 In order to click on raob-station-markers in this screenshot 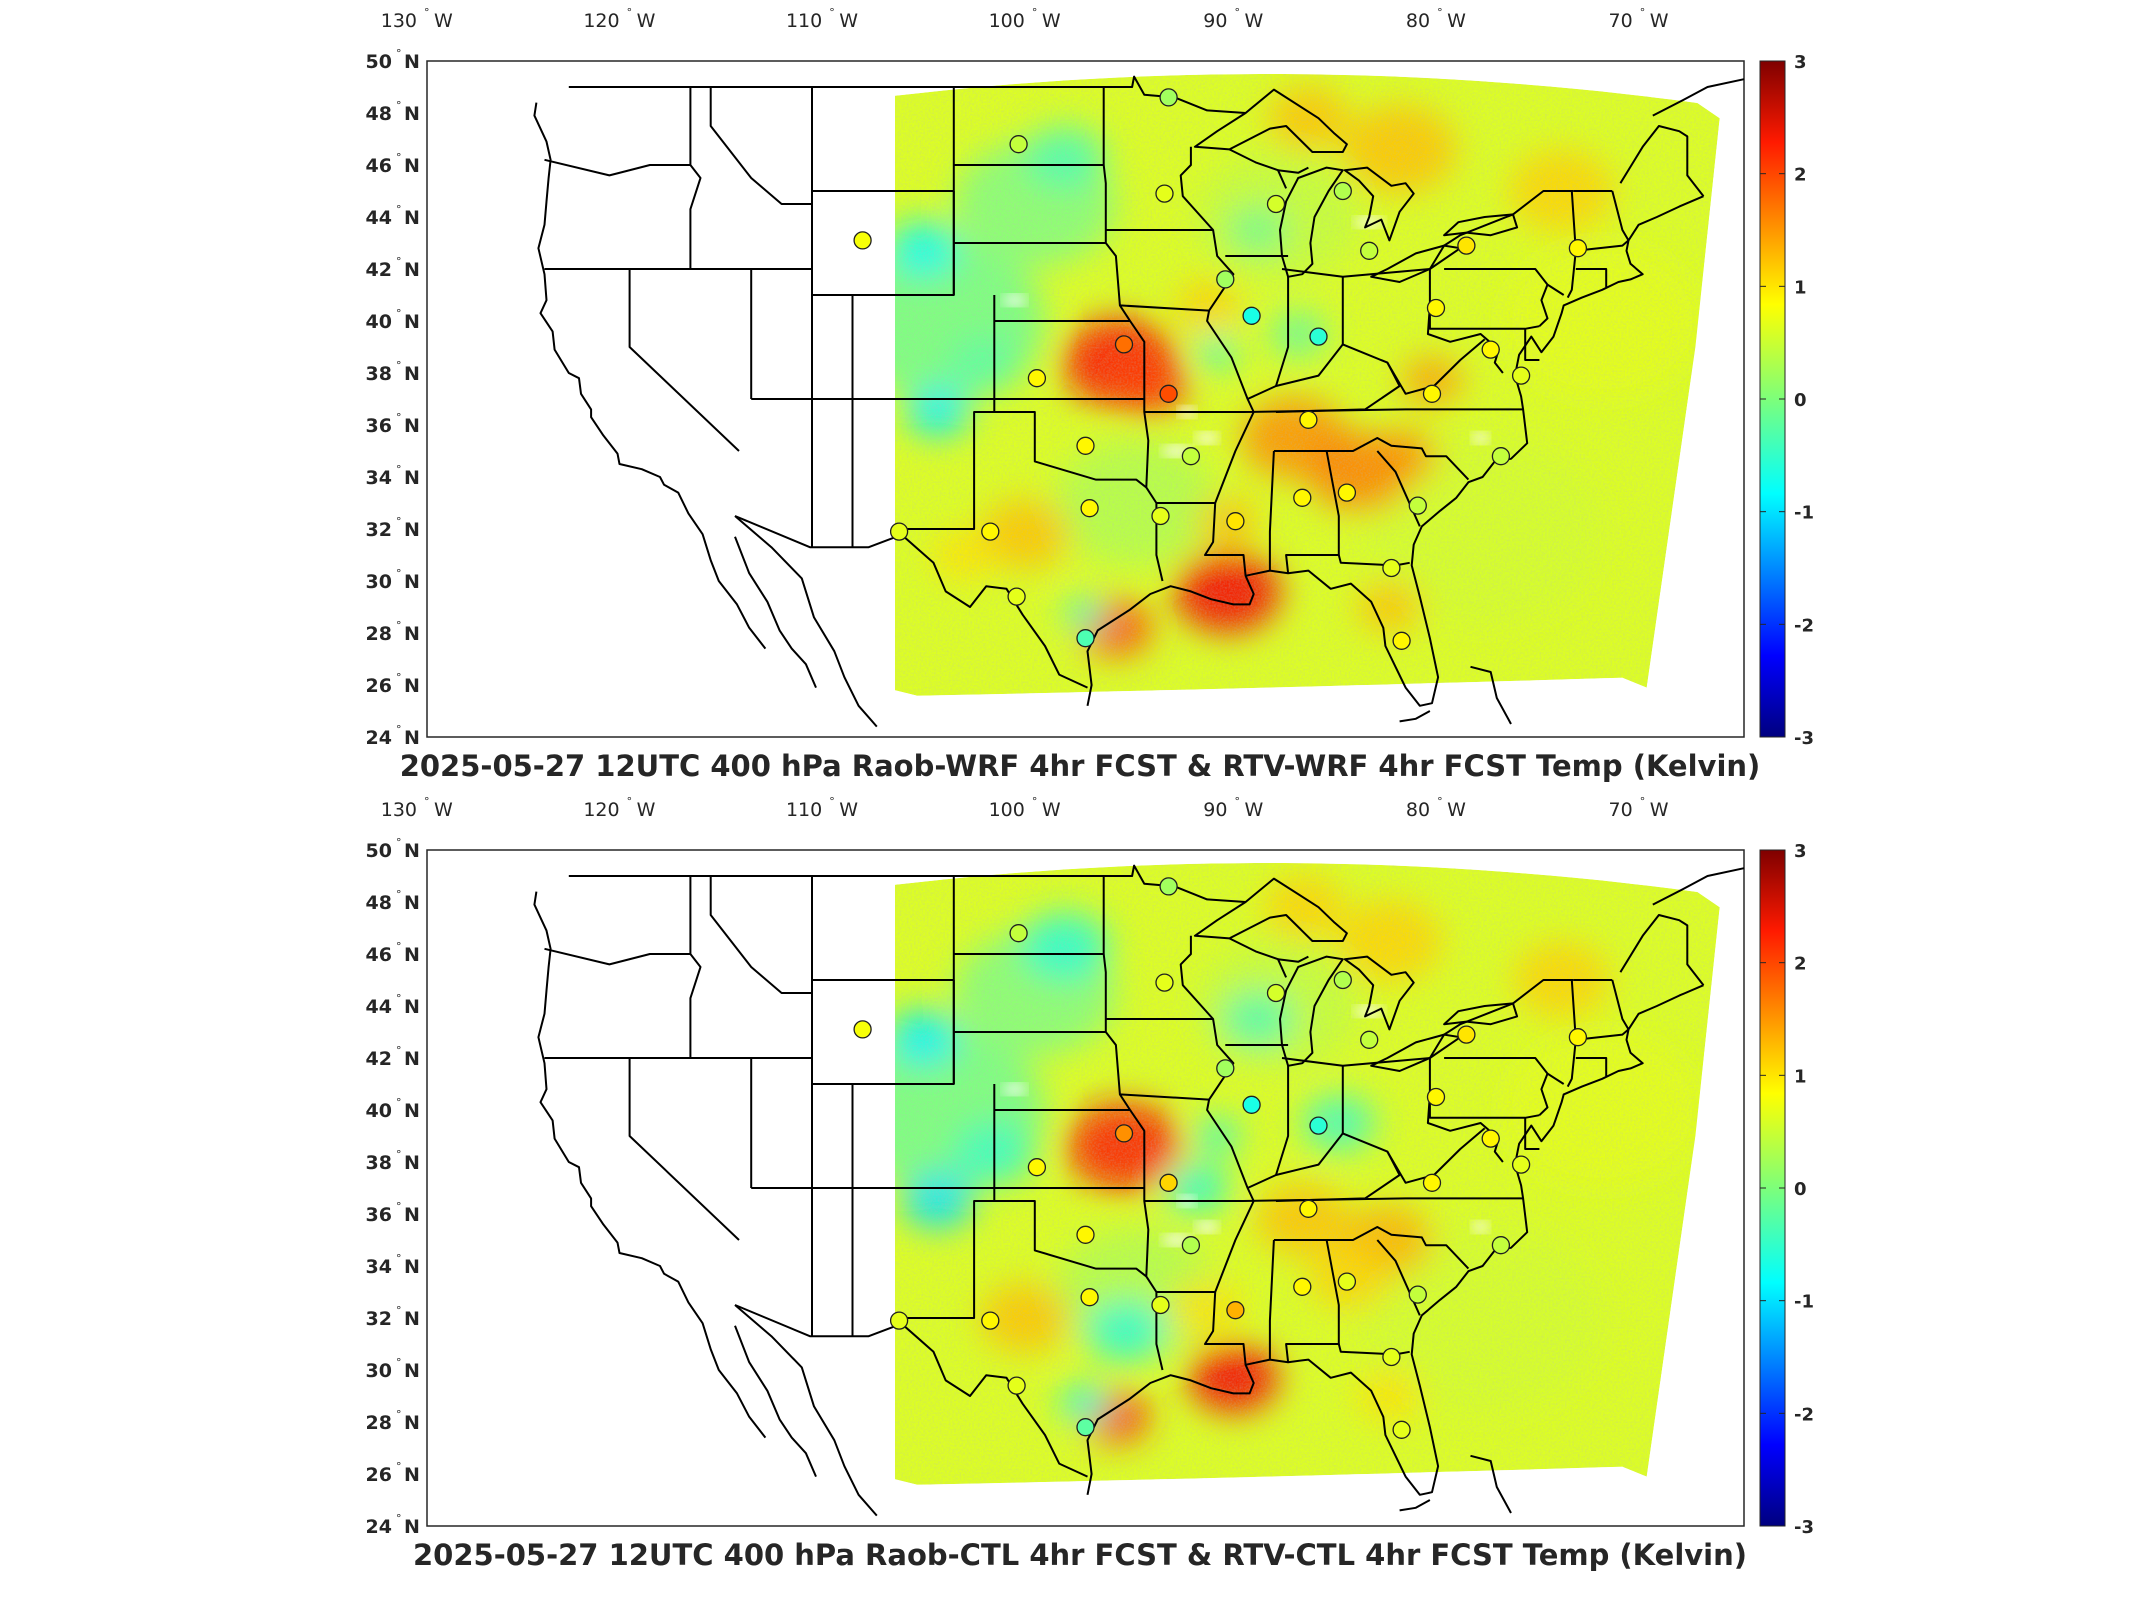, I will do `click(1220, 369)`.